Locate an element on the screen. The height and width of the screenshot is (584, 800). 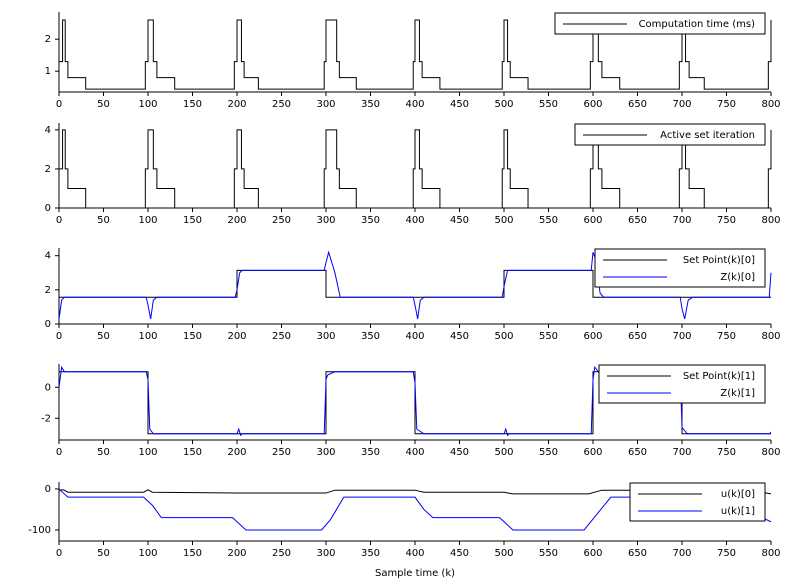
y-tick-label: -2 is located at coordinates (46, 418).